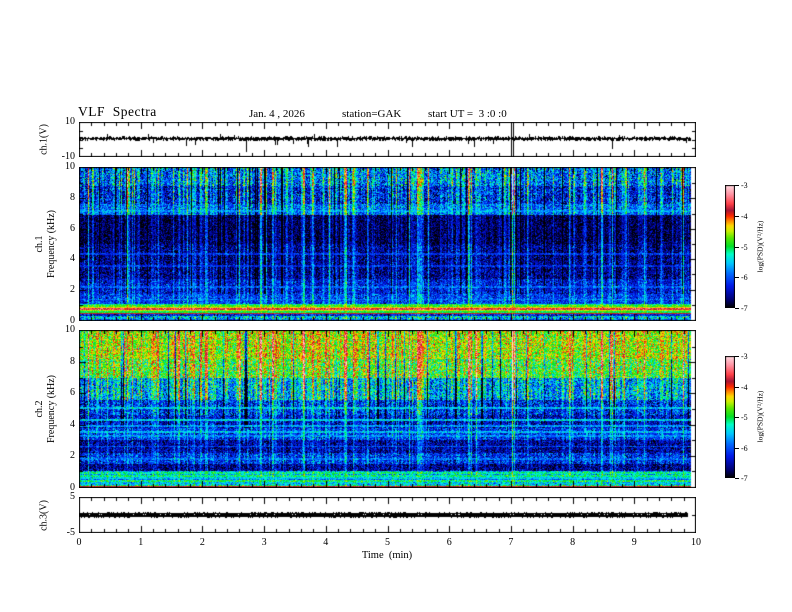  Describe the element at coordinates (39, 244) in the screenshot. I see `channel-name: ch.1` at that location.